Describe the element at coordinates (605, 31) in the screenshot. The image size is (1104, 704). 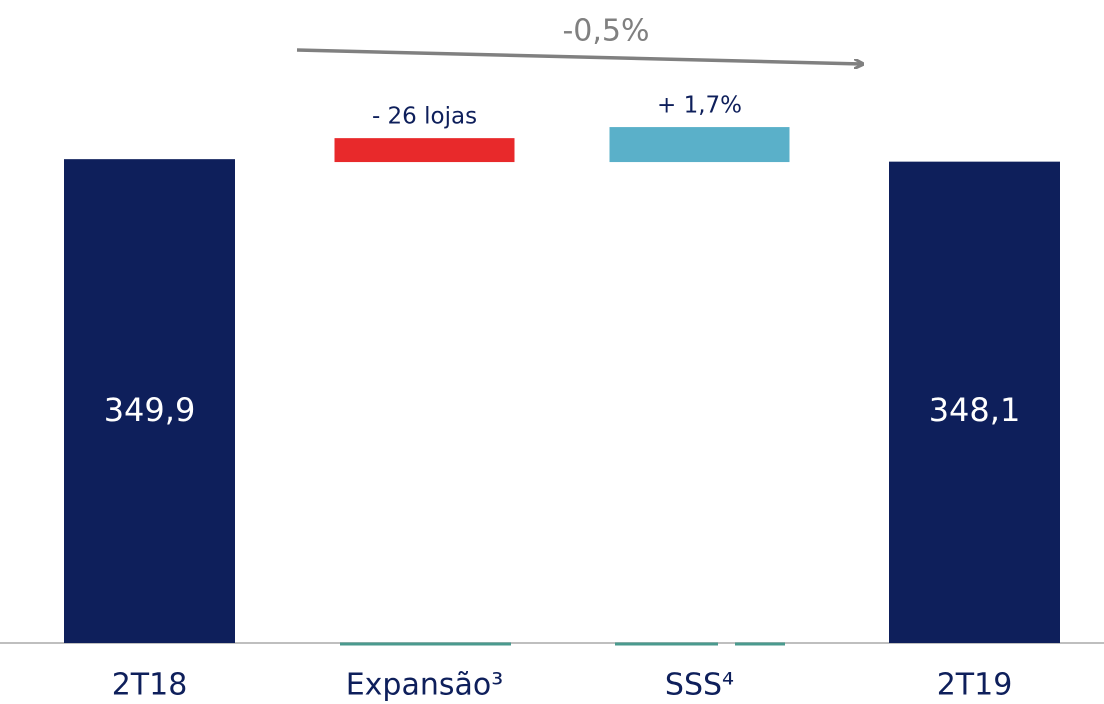
I see `change-label: -0,5%` at that location.